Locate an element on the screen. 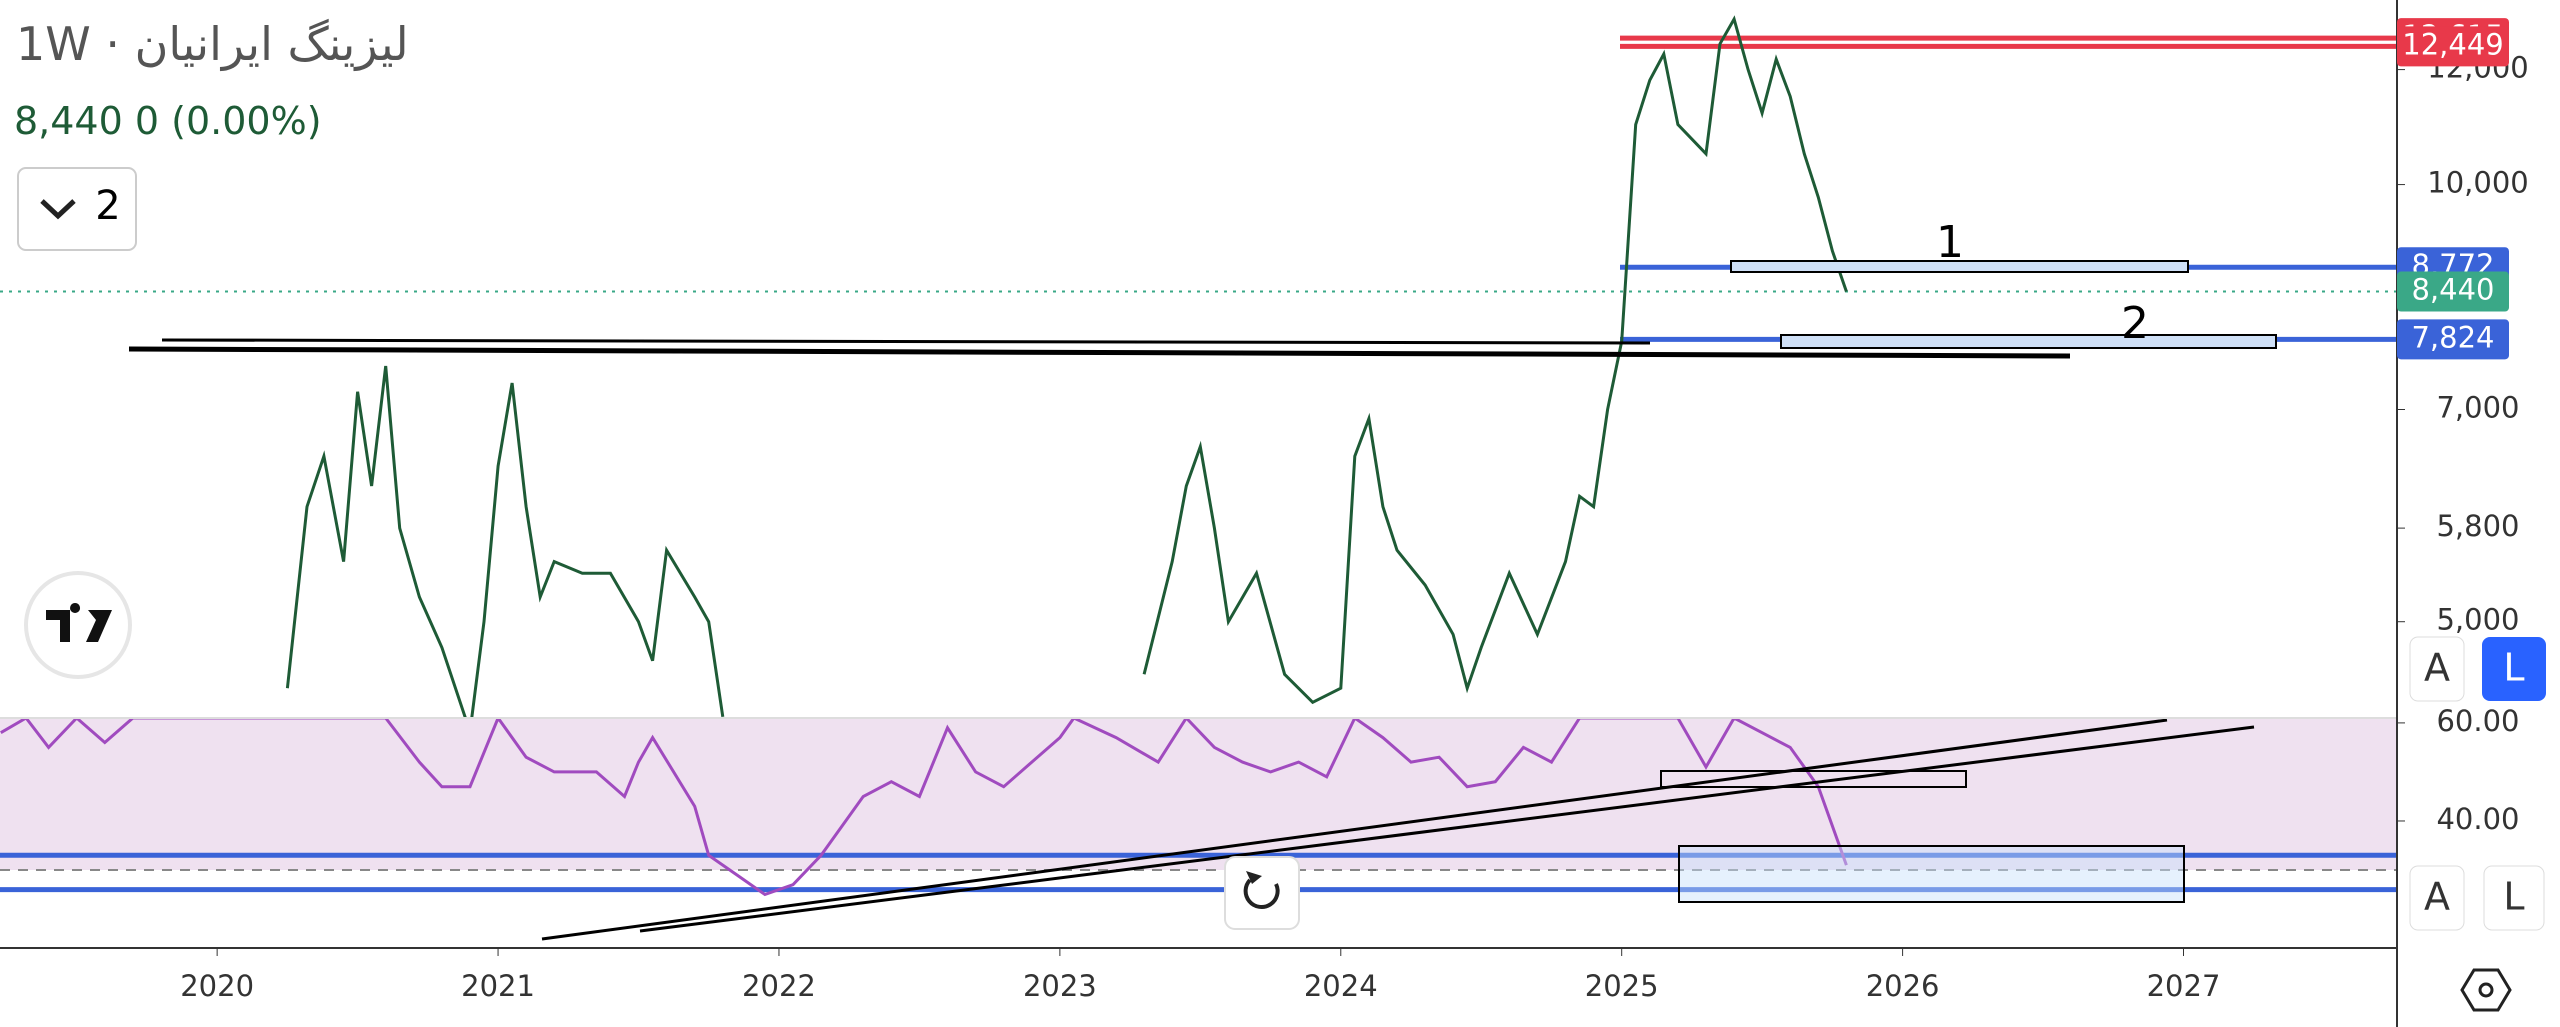 Image resolution: width=2560 pixels, height=1027 pixels. indicator-count: 2 is located at coordinates (107, 206).